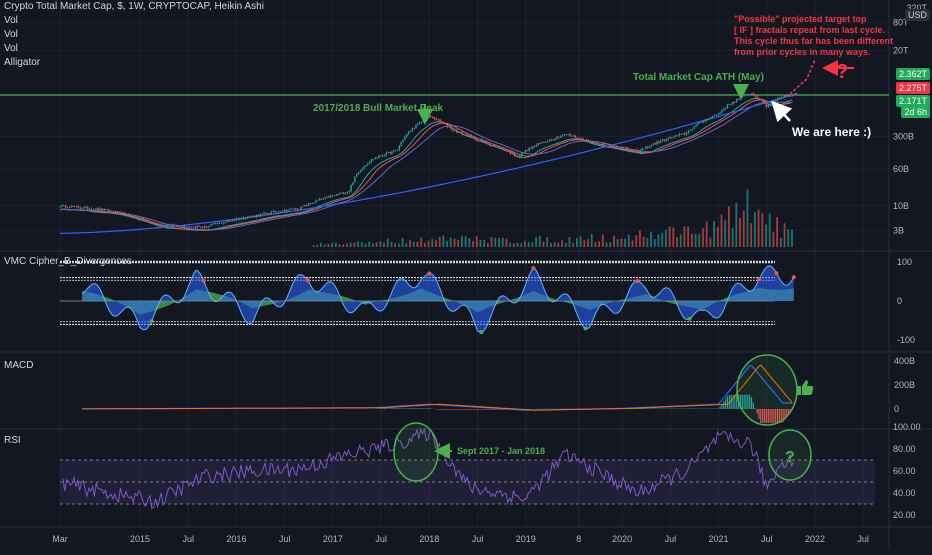 This screenshot has height=555, width=932. Describe the element at coordinates (60, 539) in the screenshot. I see `time-tick-label: Mar` at that location.